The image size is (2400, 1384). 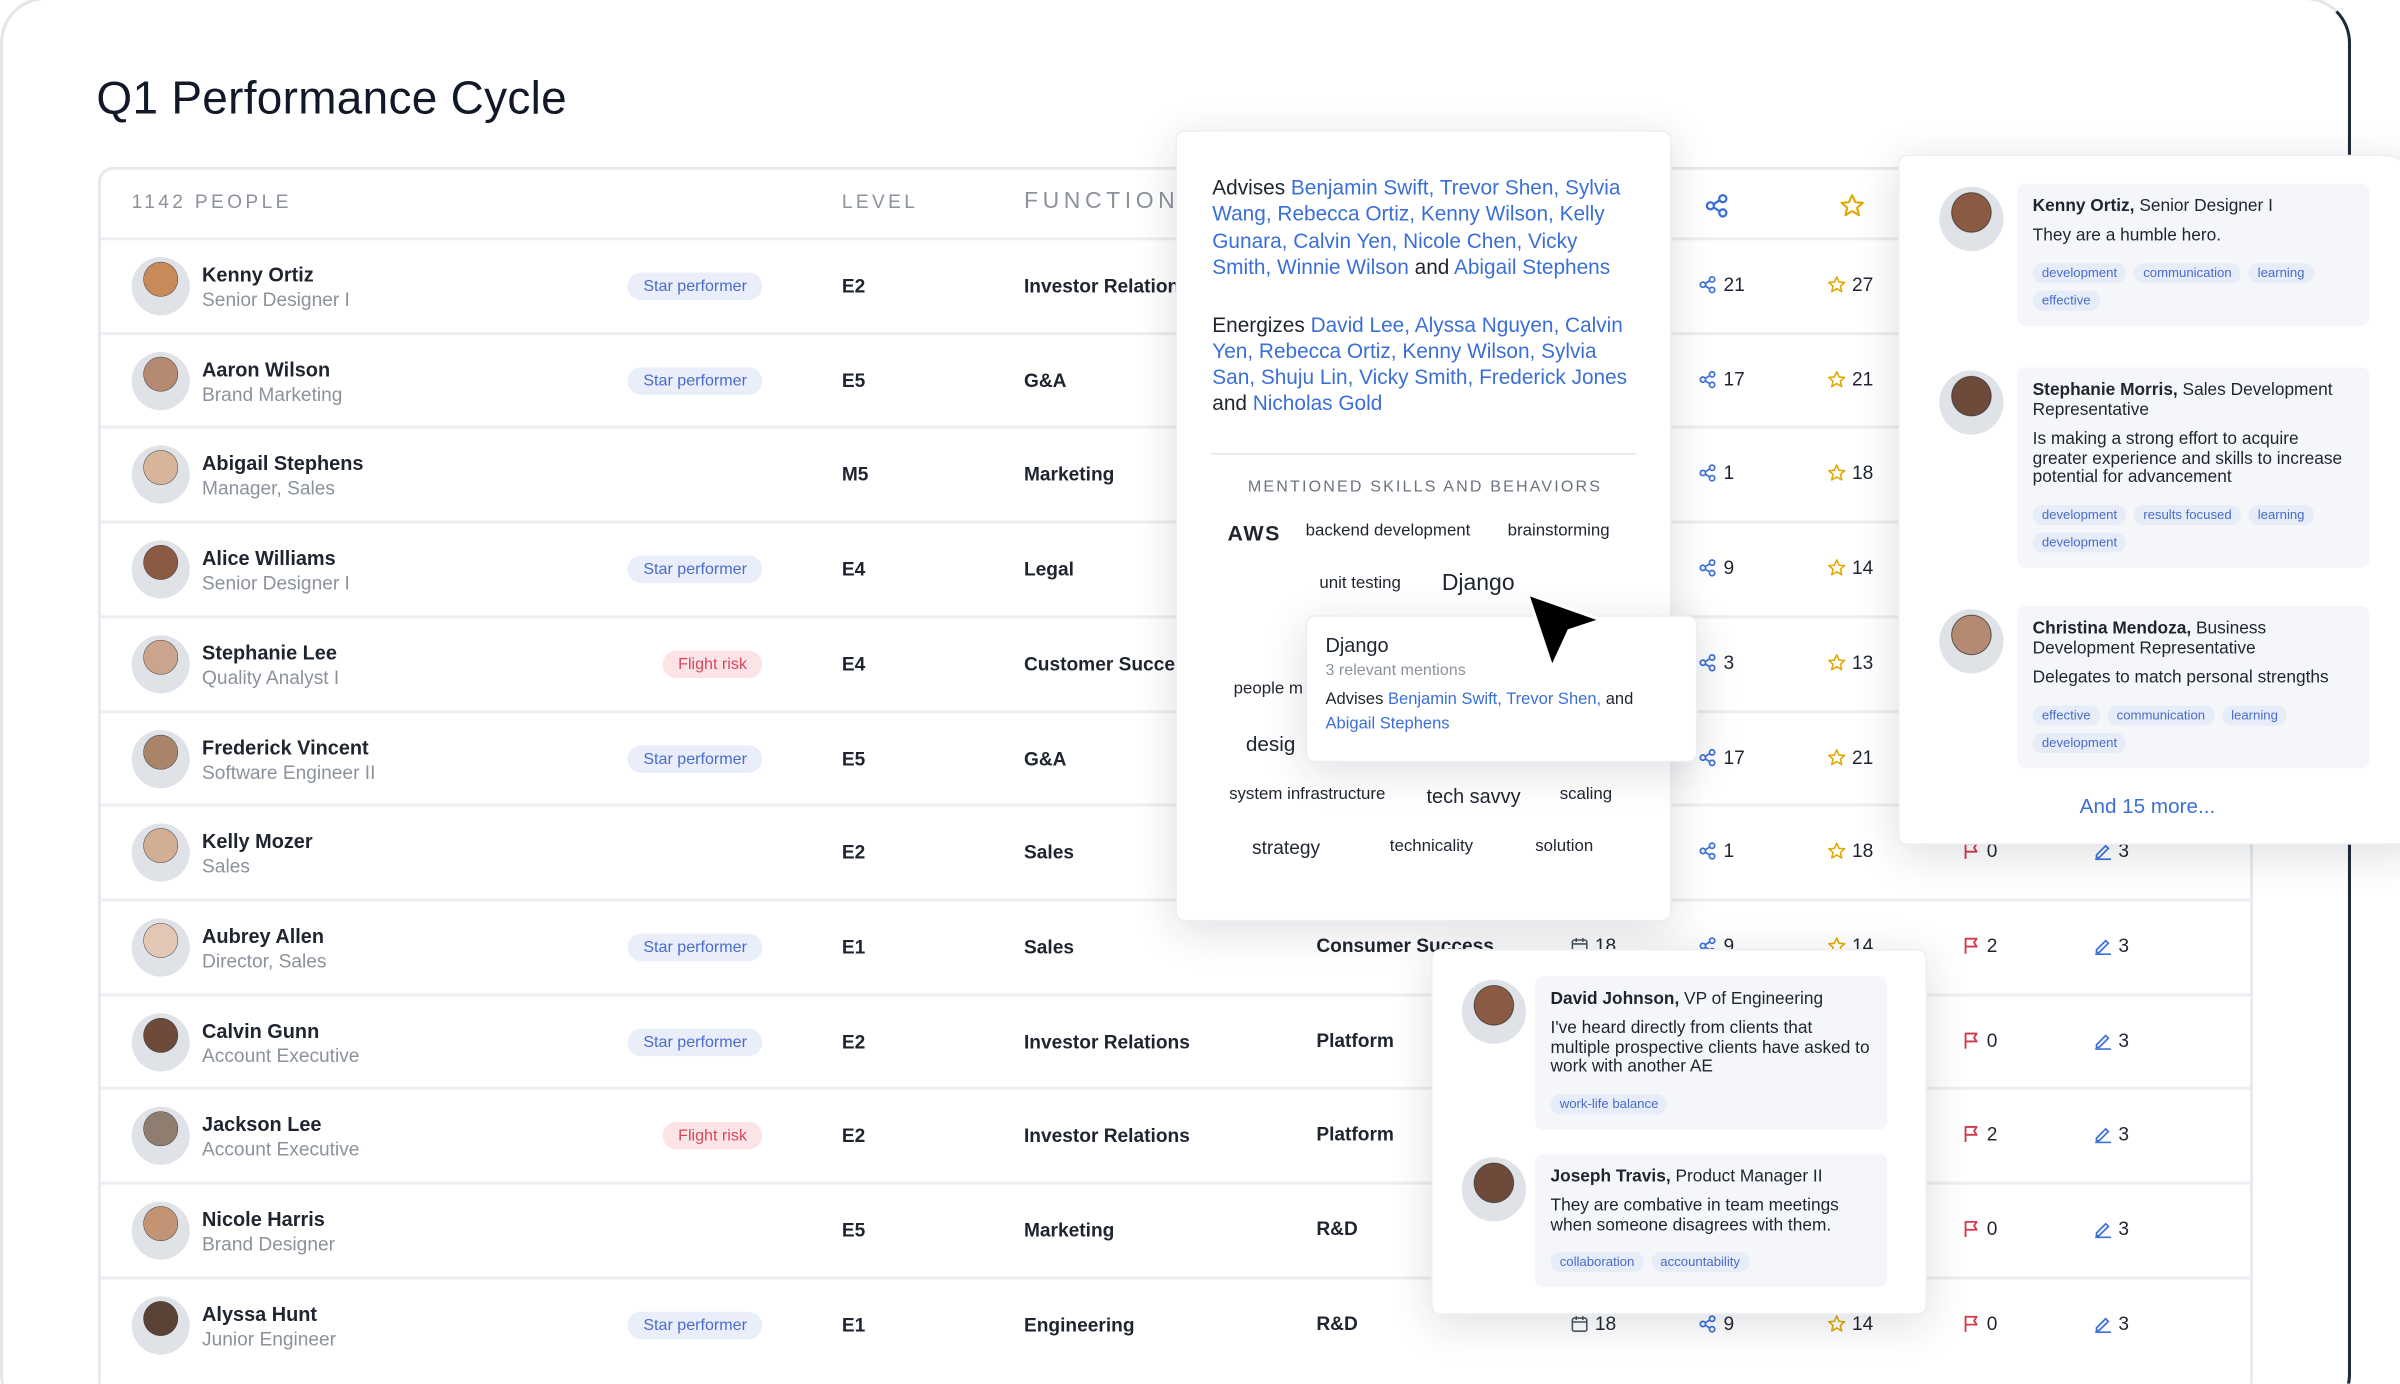 I want to click on department: Platform, so click(x=1355, y=1040).